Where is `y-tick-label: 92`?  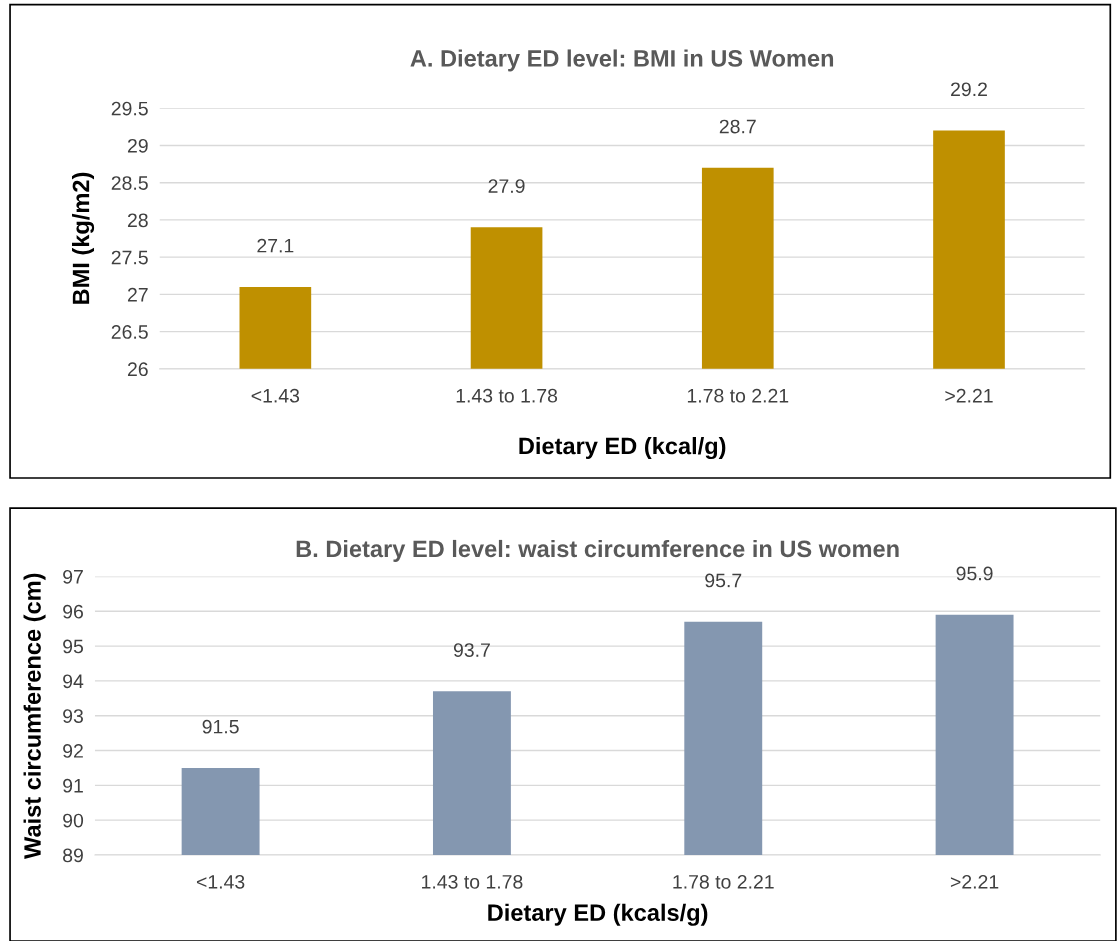 y-tick-label: 92 is located at coordinates (73, 751).